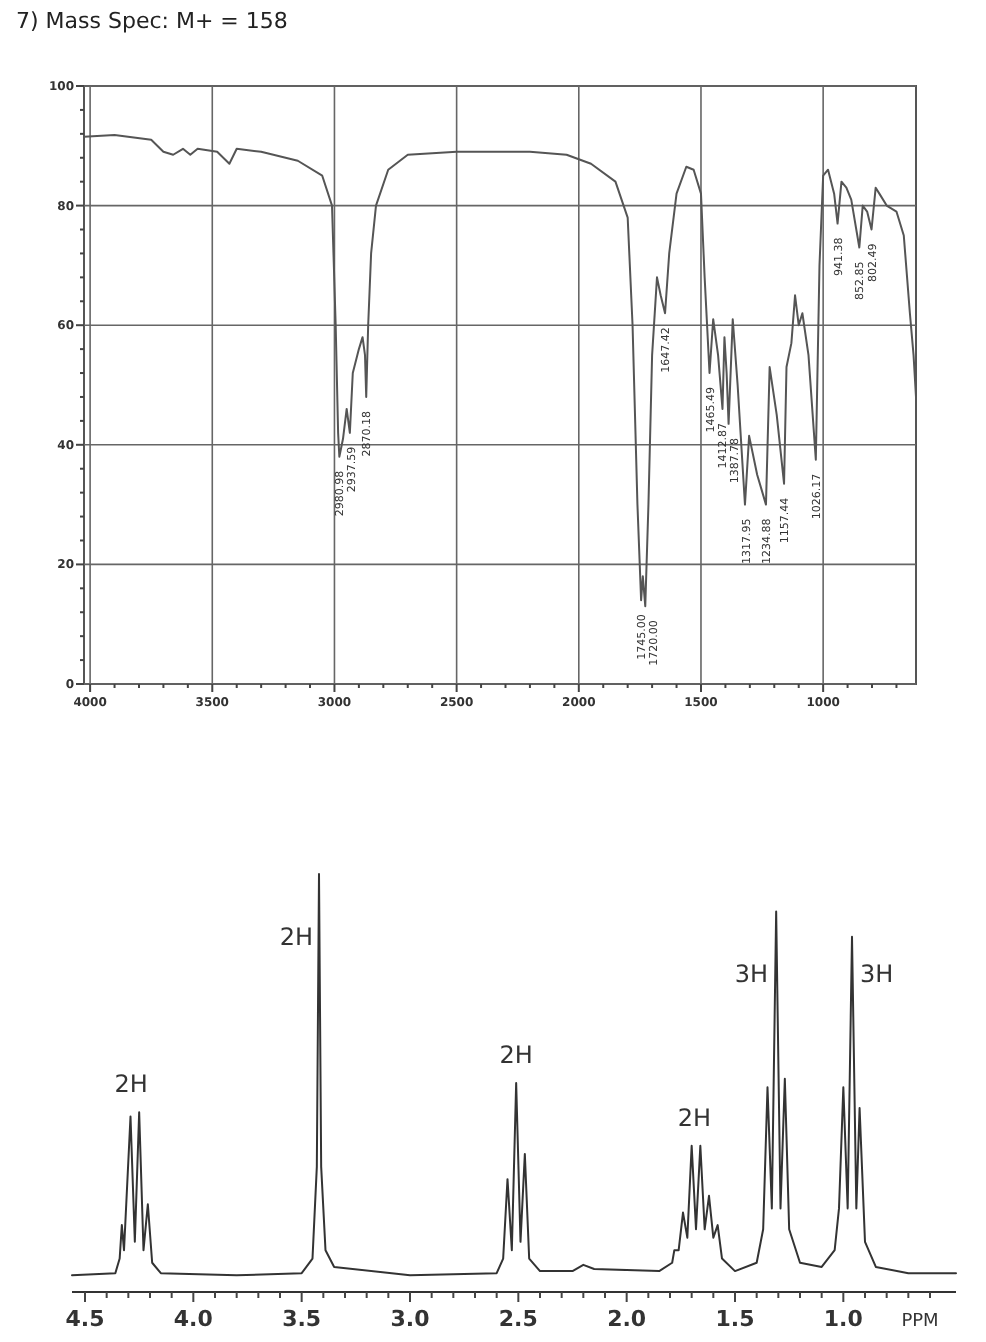 Image resolution: width=986 pixels, height=1342 pixels. Describe the element at coordinates (843, 1319) in the screenshot. I see `x-tick-label: 1.0` at that location.